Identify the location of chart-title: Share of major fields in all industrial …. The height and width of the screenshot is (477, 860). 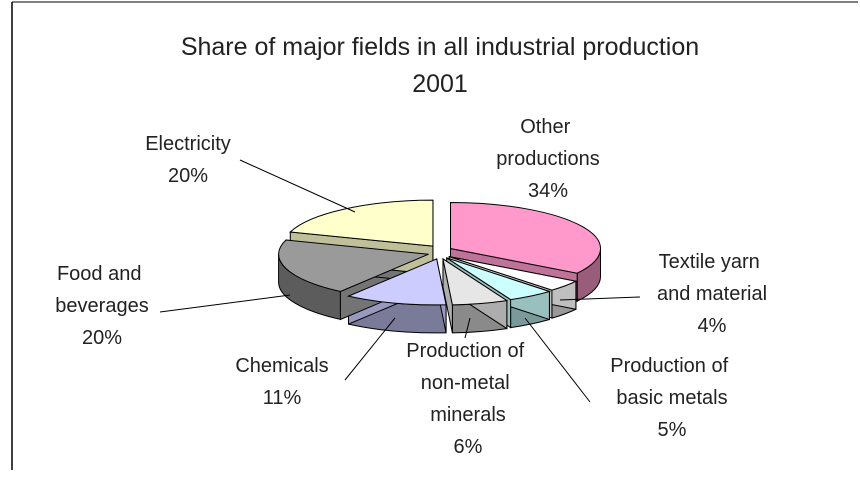
(440, 47).